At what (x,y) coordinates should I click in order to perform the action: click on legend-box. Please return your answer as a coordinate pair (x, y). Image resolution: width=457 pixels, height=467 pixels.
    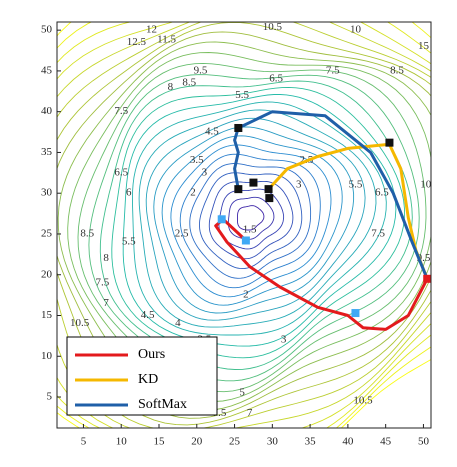
    Looking at the image, I should click on (142, 376).